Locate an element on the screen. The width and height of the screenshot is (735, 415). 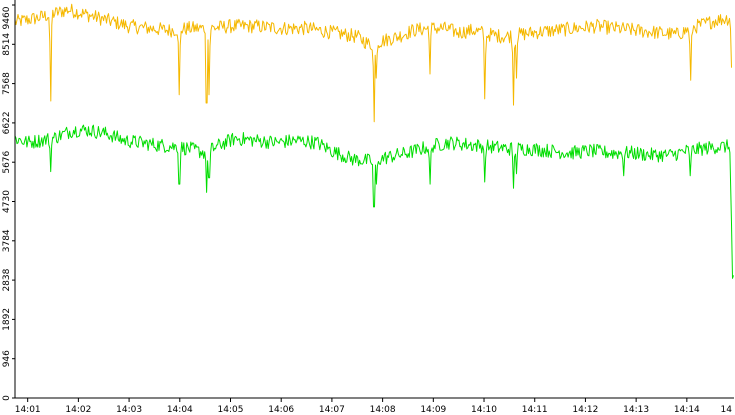
y-tick-label-7: 6622 is located at coordinates (7, 122).